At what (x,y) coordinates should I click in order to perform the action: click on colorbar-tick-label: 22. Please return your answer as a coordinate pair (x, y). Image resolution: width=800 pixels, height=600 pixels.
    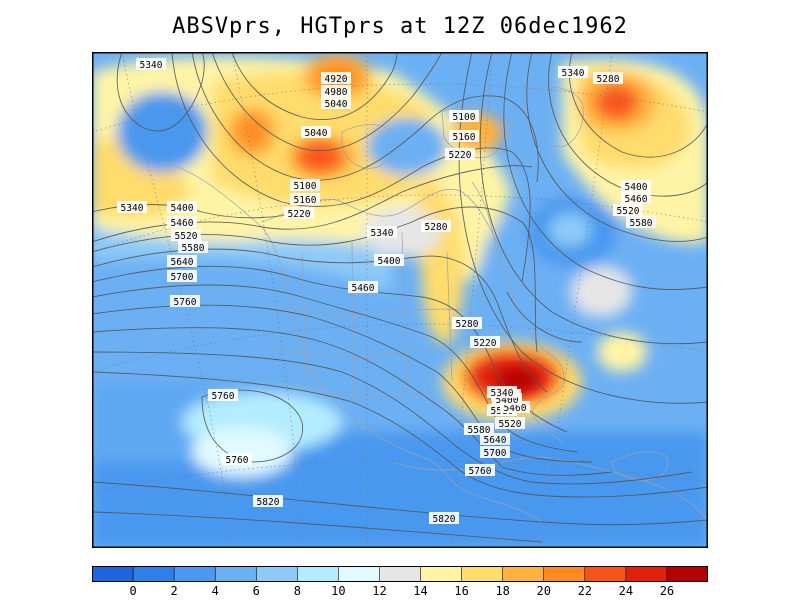
    Looking at the image, I should click on (585, 591).